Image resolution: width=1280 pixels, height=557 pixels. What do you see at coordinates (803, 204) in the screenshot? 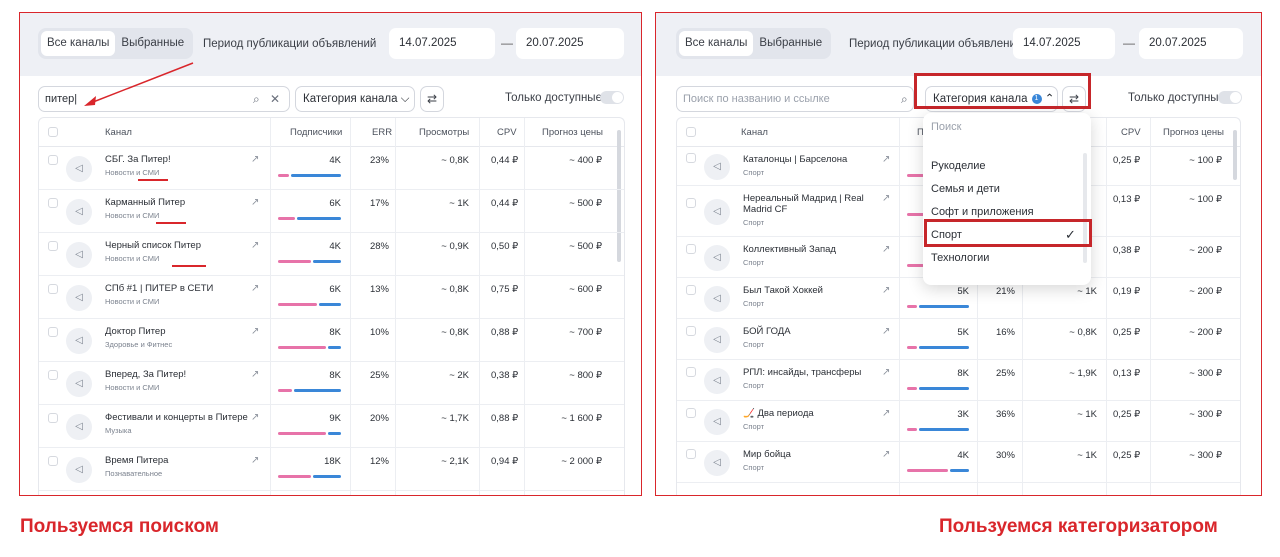
I see `channel-name: Нереальный Мадрид | Real Madrid CF` at bounding box center [803, 204].